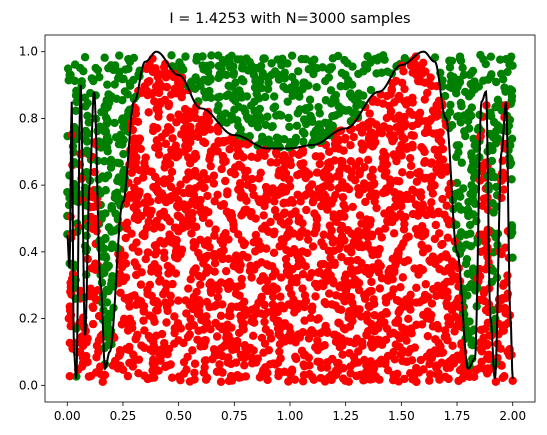 The width and height of the screenshot is (547, 435). I want to click on y-axis: 0.0 0.2 0.4 0.6 0.8 1.0, so click(32, 218).